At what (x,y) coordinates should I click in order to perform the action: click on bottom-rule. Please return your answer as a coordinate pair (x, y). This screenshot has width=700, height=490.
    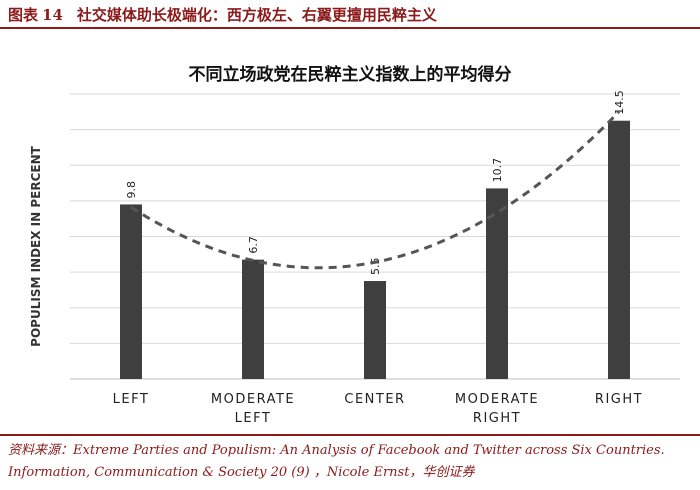
    Looking at the image, I should click on (350, 435).